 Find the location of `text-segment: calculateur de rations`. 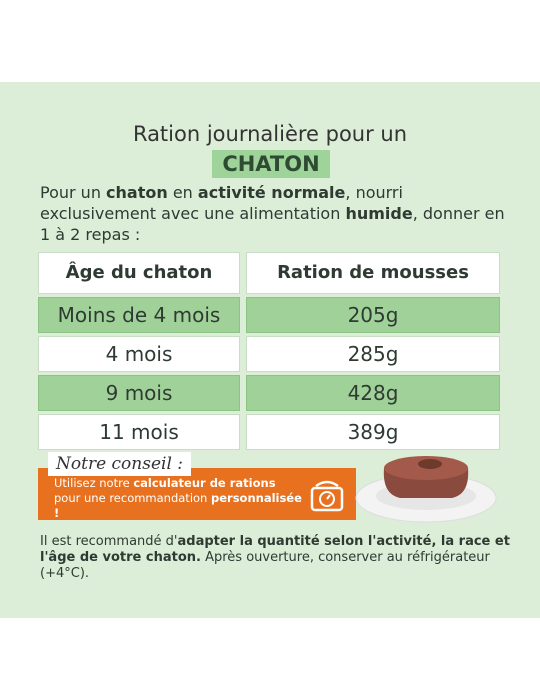

text-segment: calculateur de rations is located at coordinates (204, 483).